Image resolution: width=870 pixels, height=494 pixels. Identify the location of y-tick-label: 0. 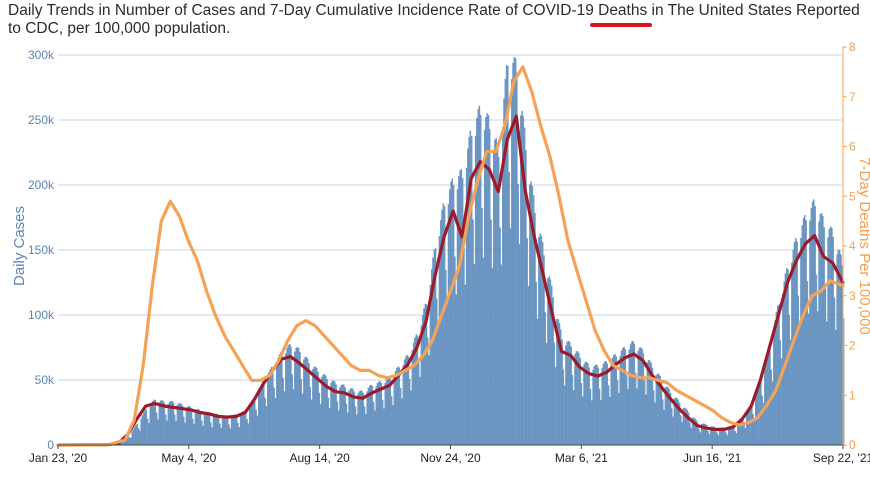
(50, 445).